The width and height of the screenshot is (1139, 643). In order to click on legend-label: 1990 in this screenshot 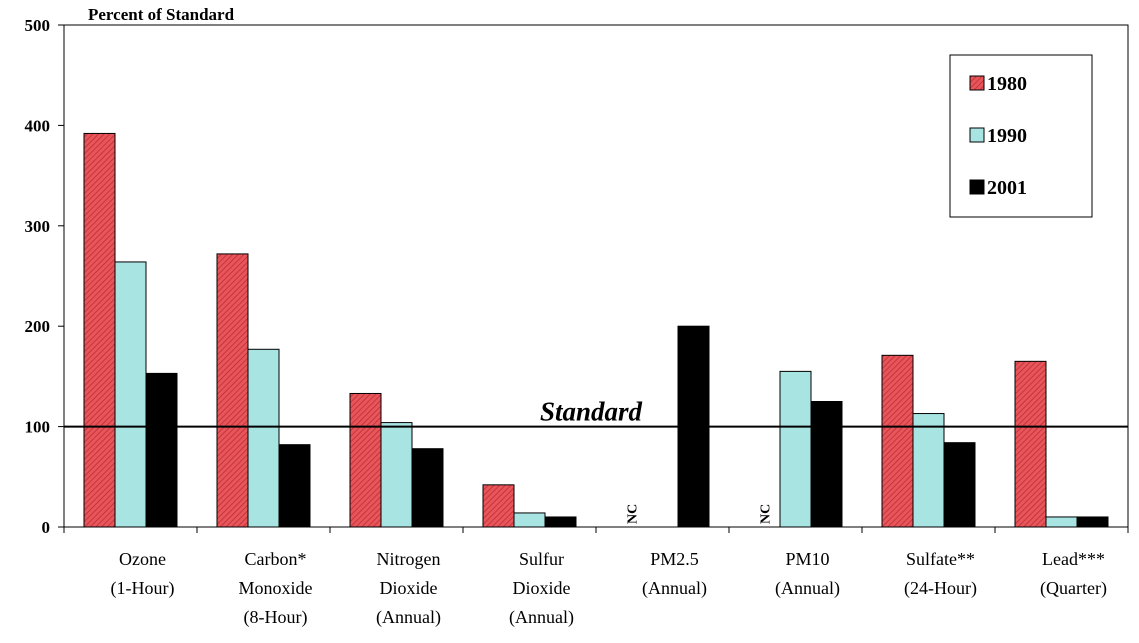, I will do `click(1007, 136)`.